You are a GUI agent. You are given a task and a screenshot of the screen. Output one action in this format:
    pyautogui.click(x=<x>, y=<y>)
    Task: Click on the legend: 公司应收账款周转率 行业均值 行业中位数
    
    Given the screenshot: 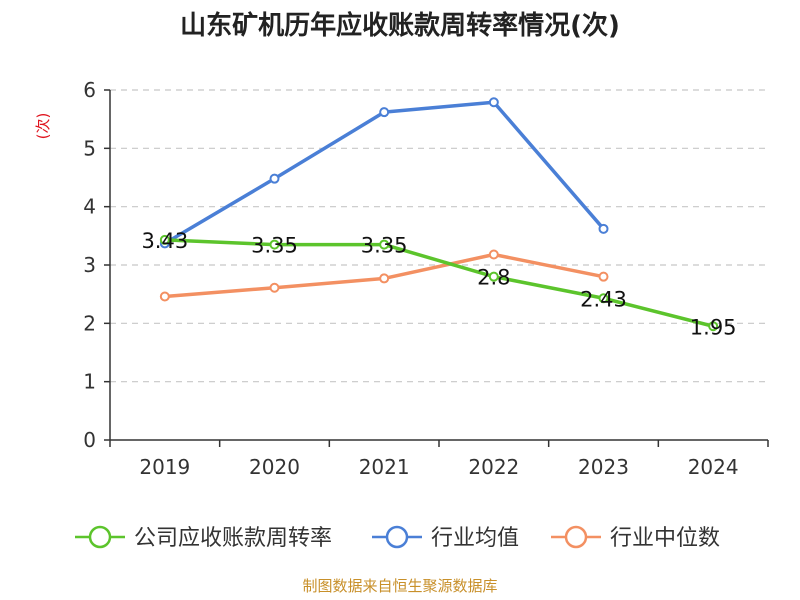 What is the action you would take?
    pyautogui.click(x=397, y=538)
    